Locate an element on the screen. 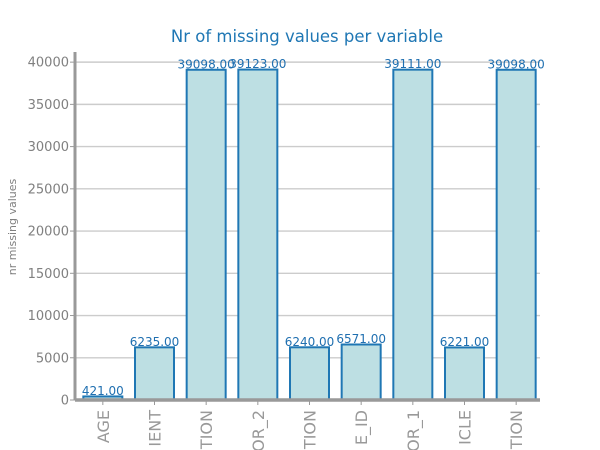 This screenshot has width=600, height=450. y-tick-label: 0 is located at coordinates (65, 401).